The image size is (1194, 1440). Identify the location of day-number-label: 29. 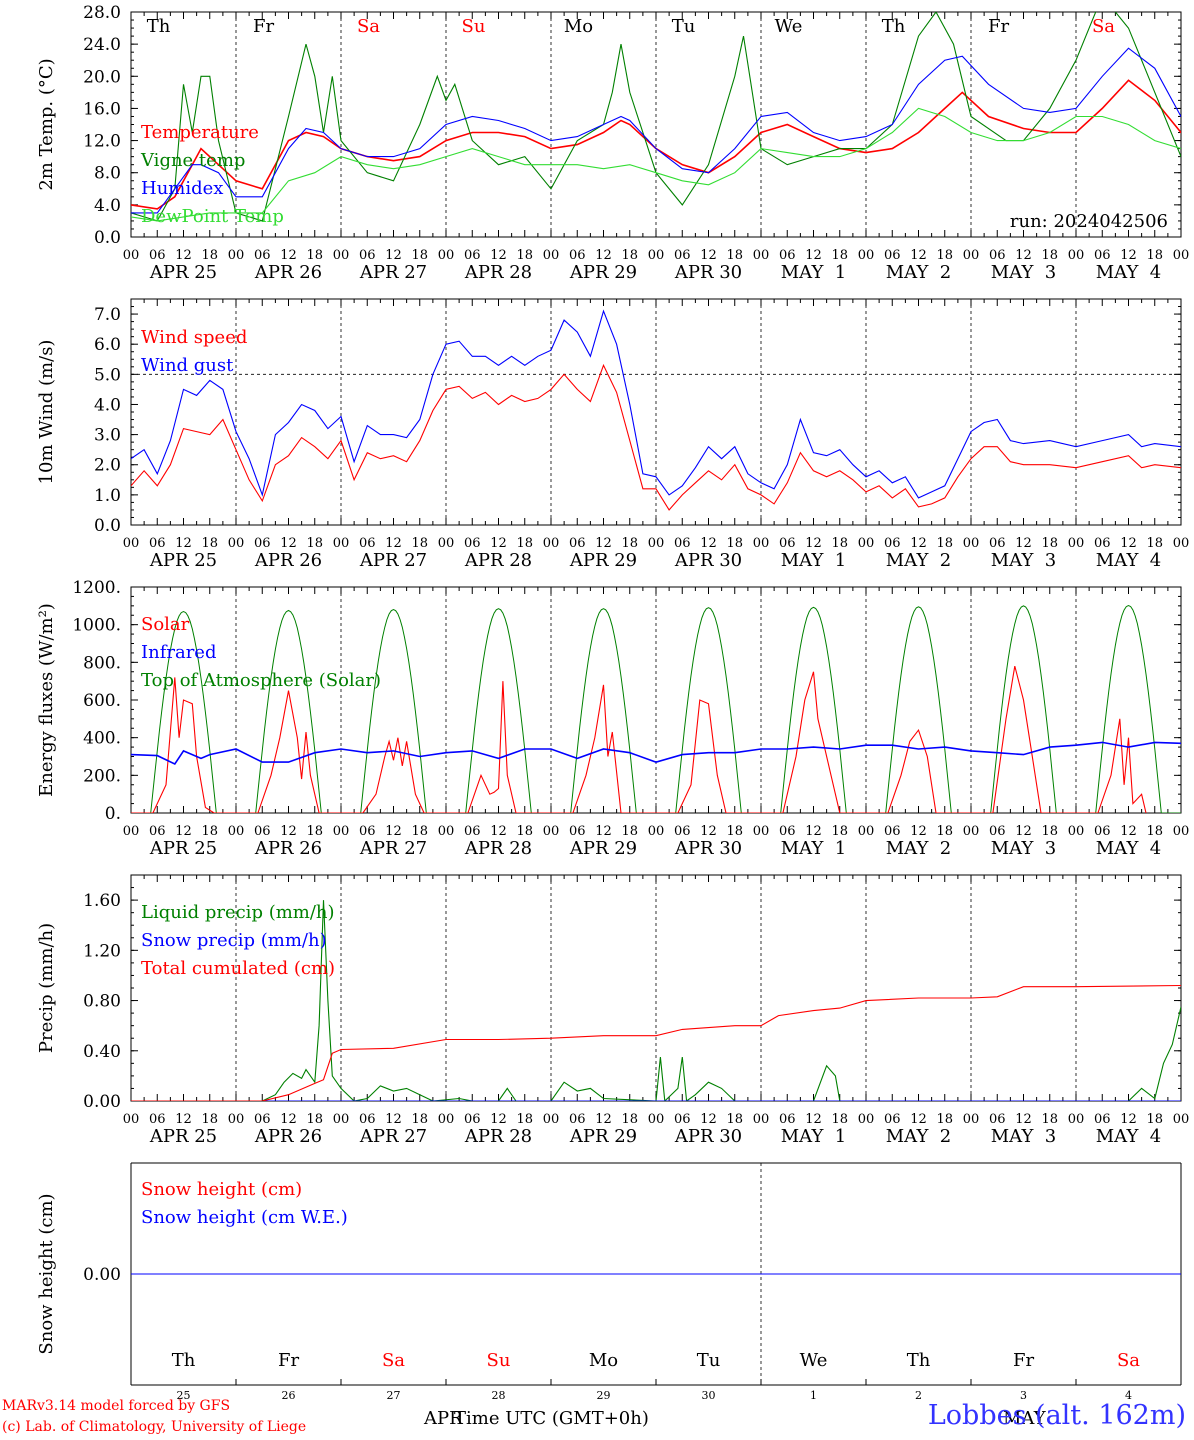
(604, 1395).